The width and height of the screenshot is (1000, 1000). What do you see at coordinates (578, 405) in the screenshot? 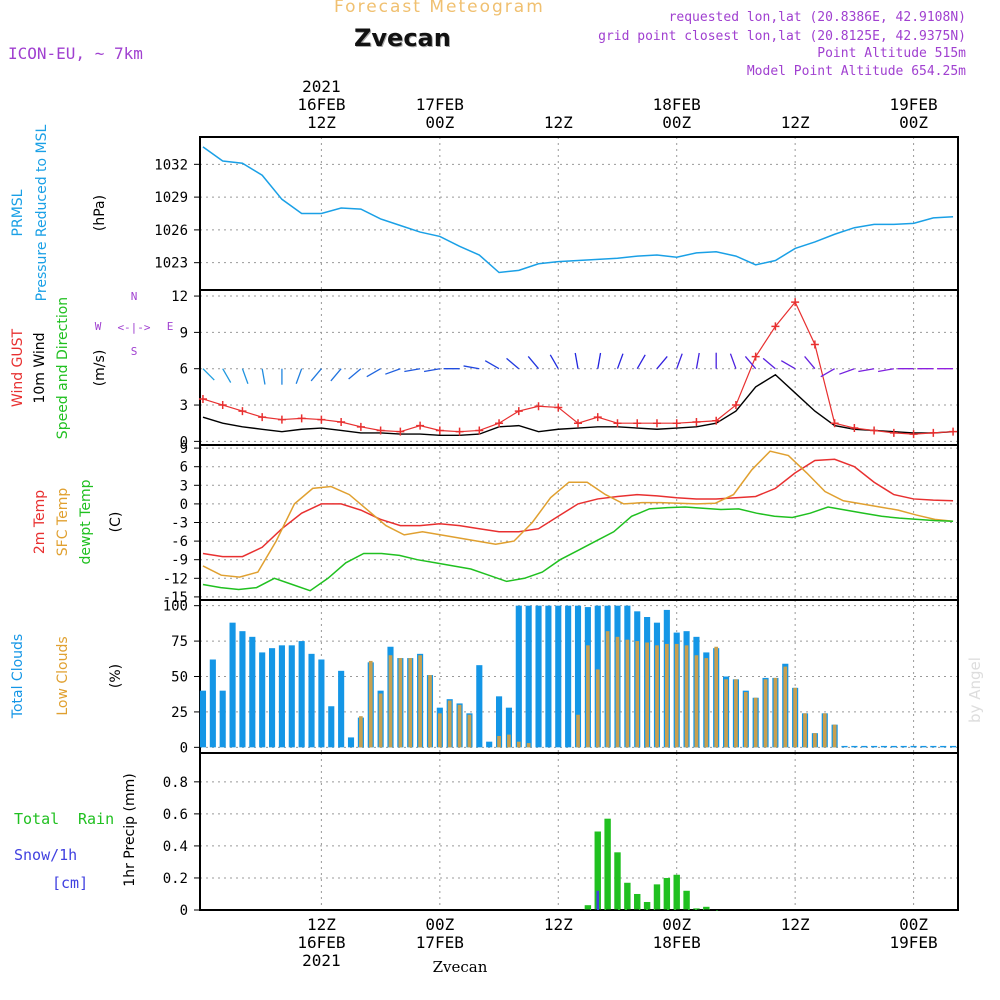
I see `wind-speed-line` at bounding box center [578, 405].